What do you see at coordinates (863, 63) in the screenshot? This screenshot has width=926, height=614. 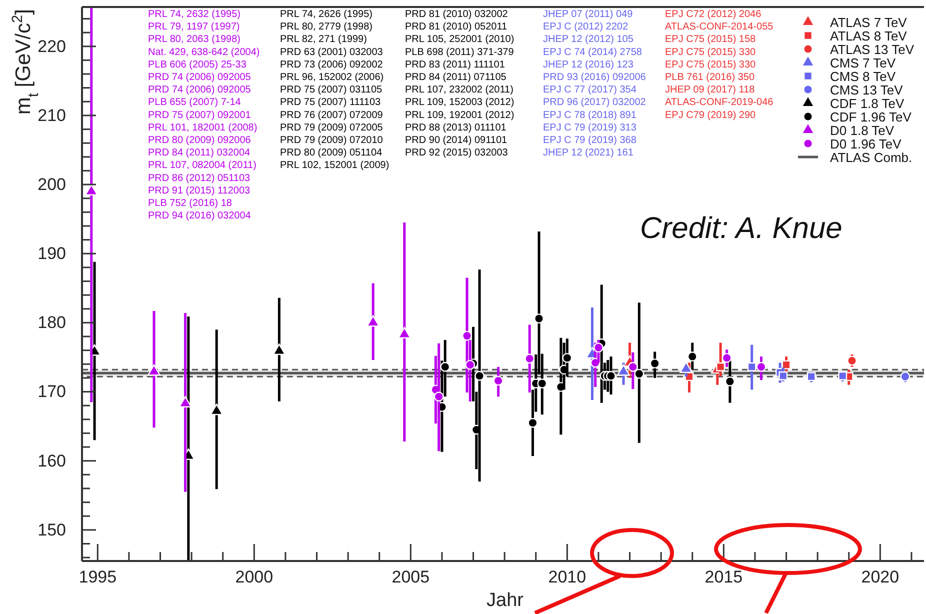 I see `legend-label: CMS 7 TeV` at bounding box center [863, 63].